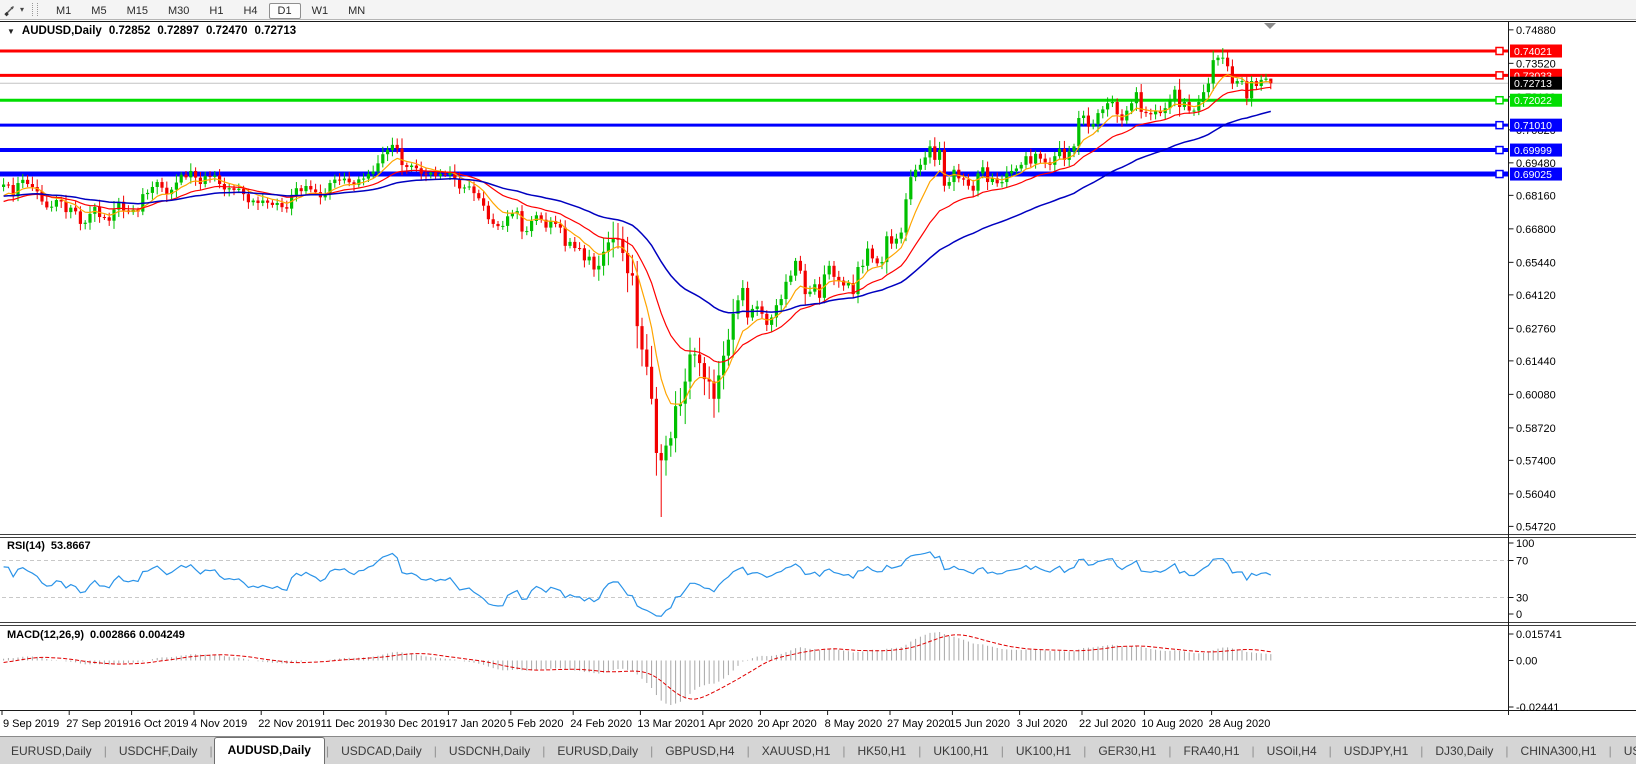  I want to click on chart-tab-USDCNH-Daily: USDCNH,Daily, so click(489, 751).